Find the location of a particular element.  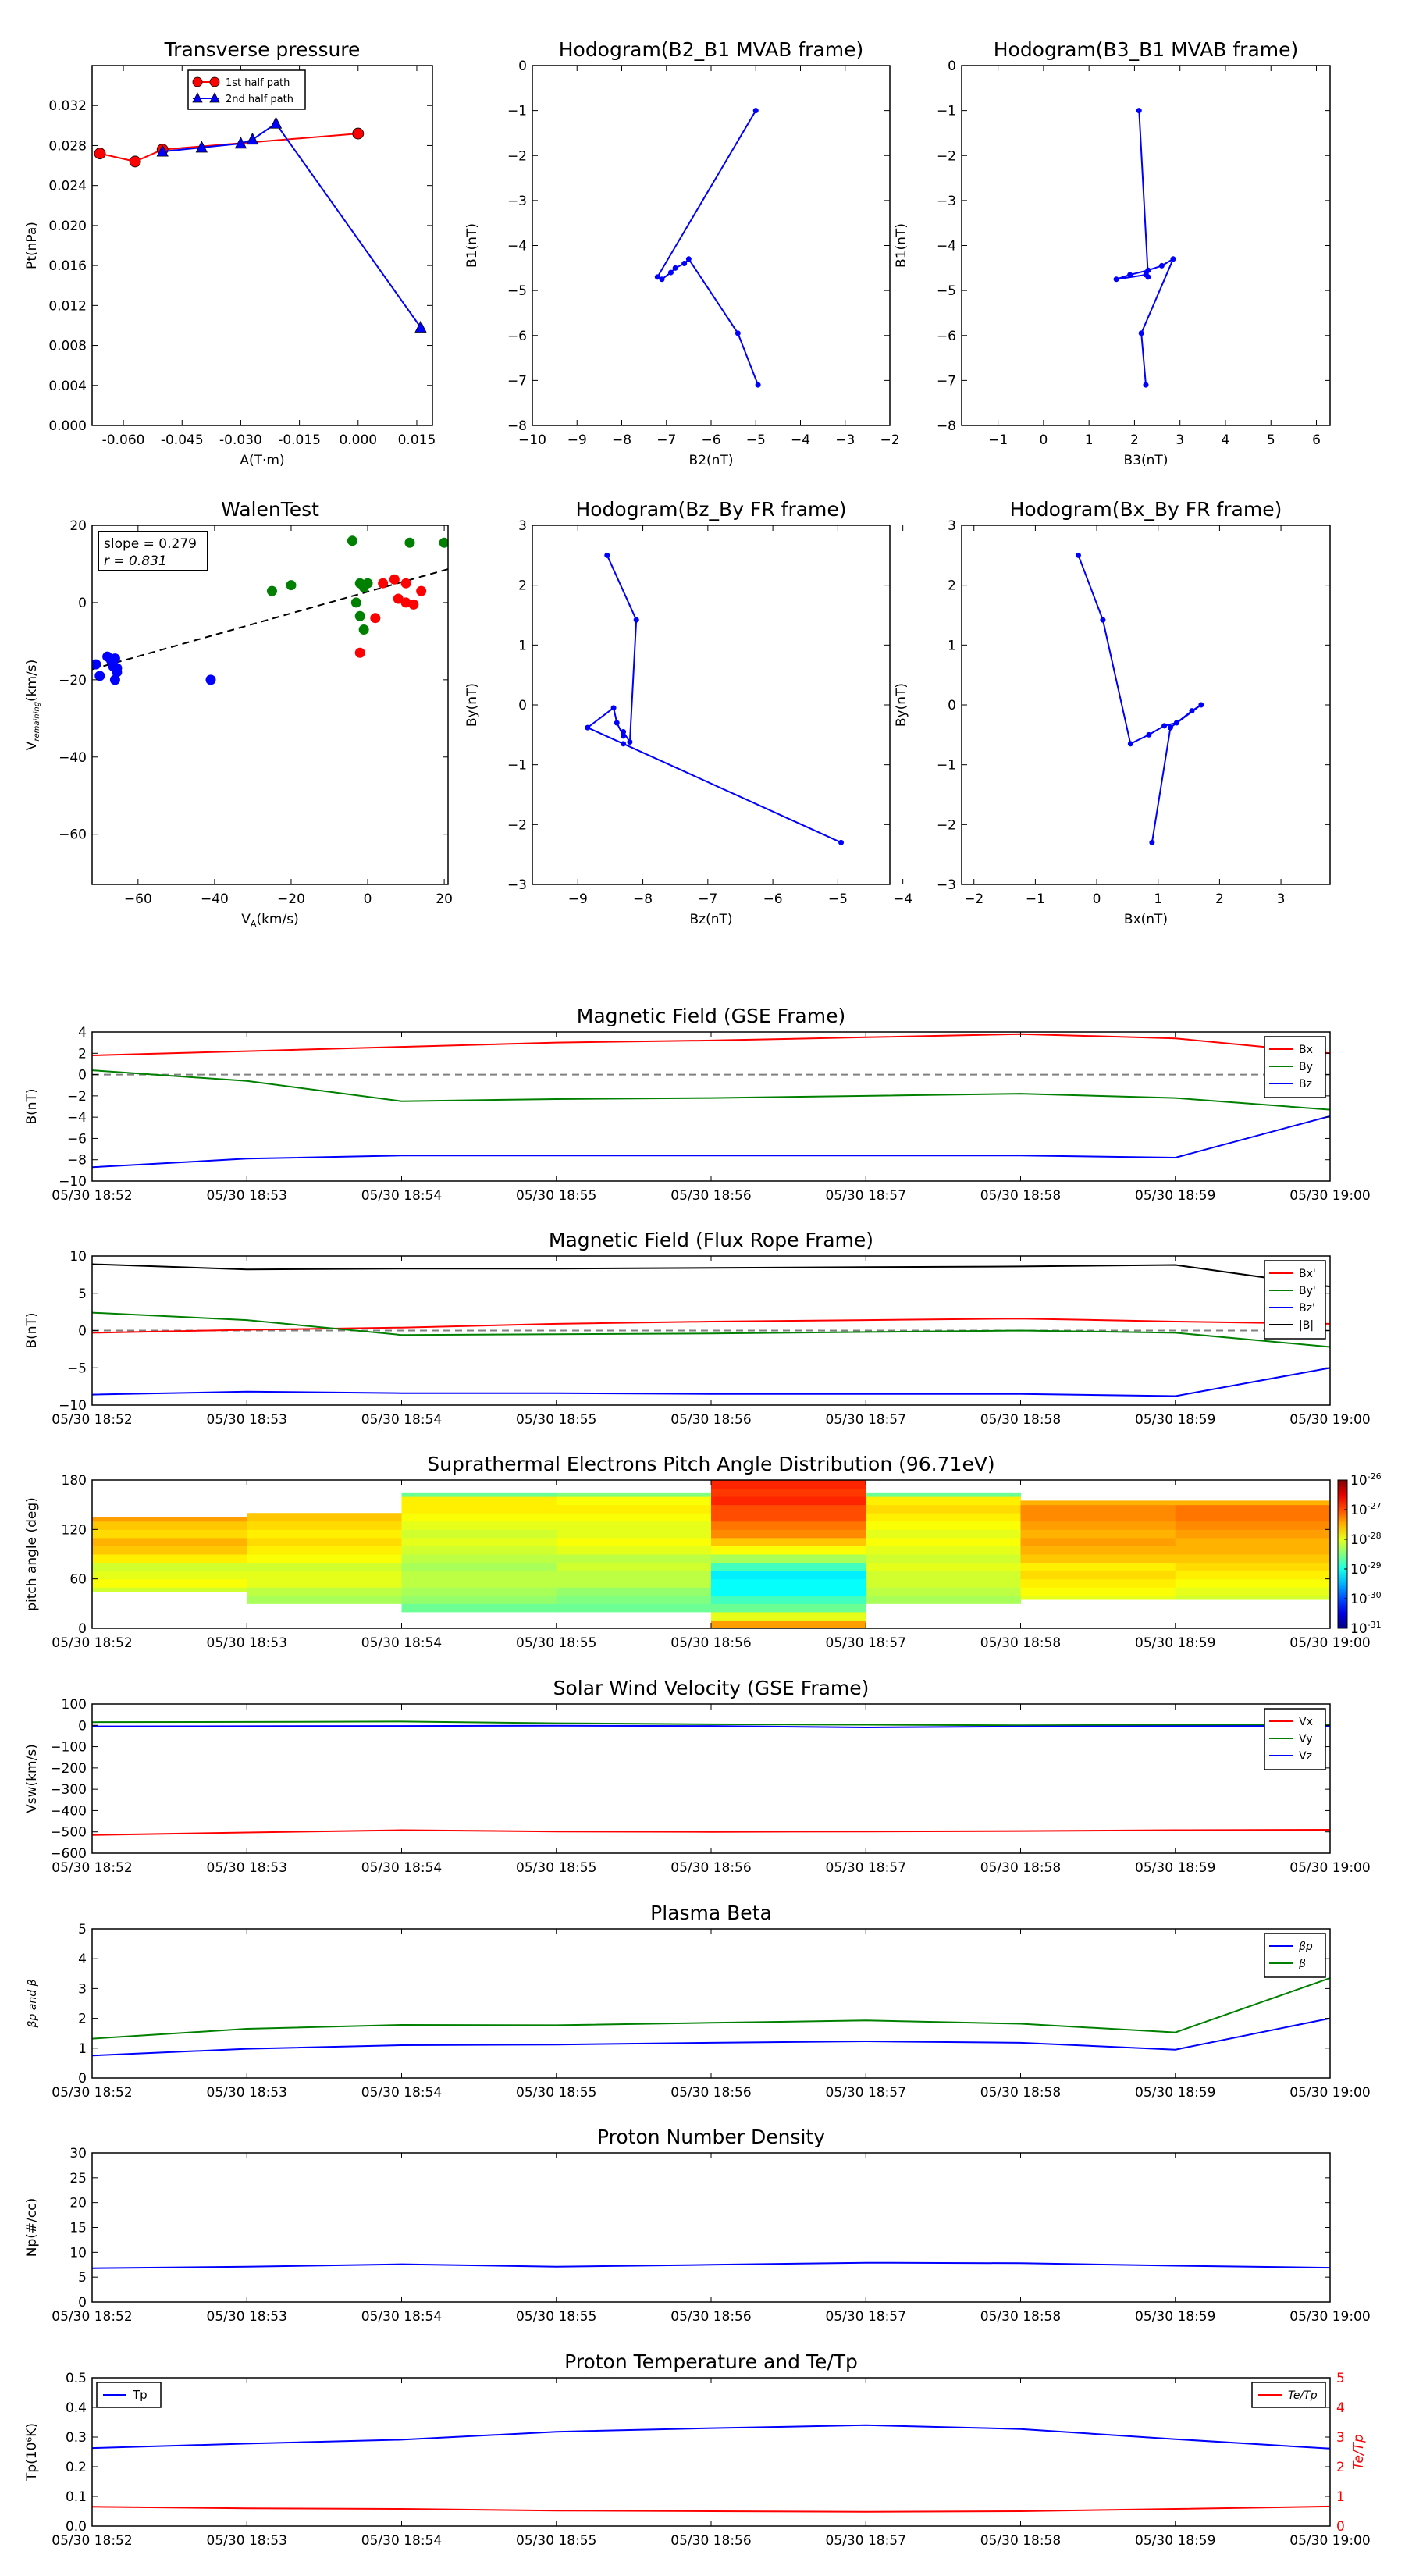

series-line-1st-half-path is located at coordinates (228, 147).